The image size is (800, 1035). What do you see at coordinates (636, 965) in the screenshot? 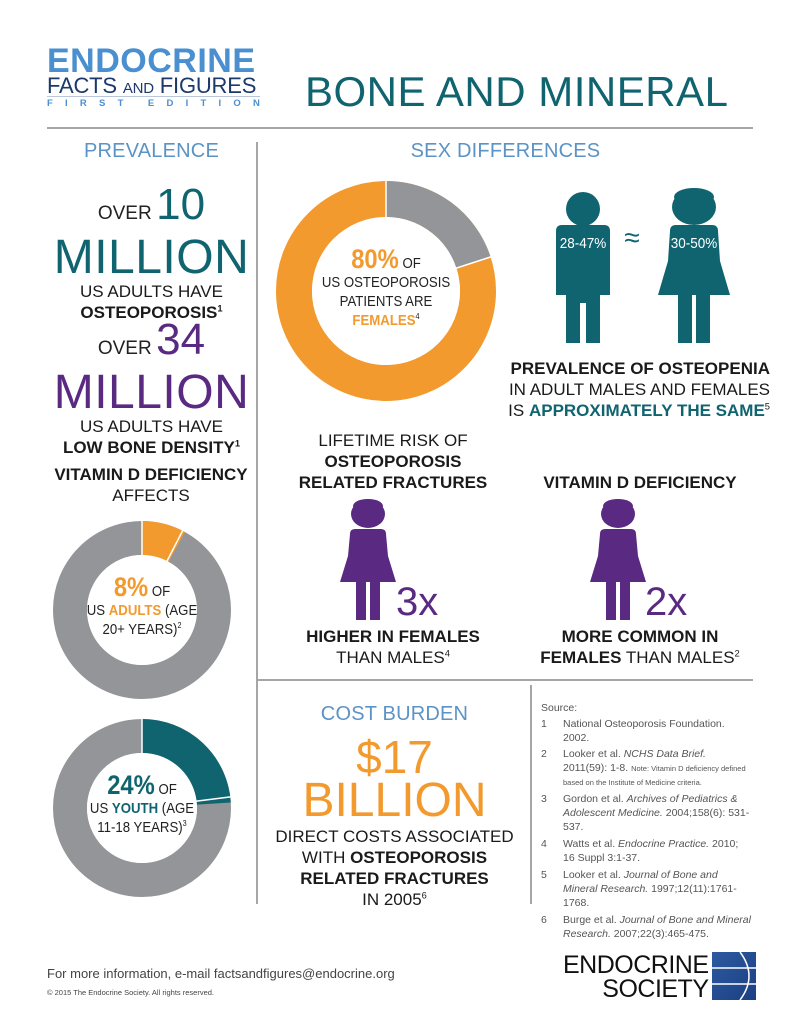
I see `org-name-line1: ENDOCRINE` at bounding box center [636, 965].